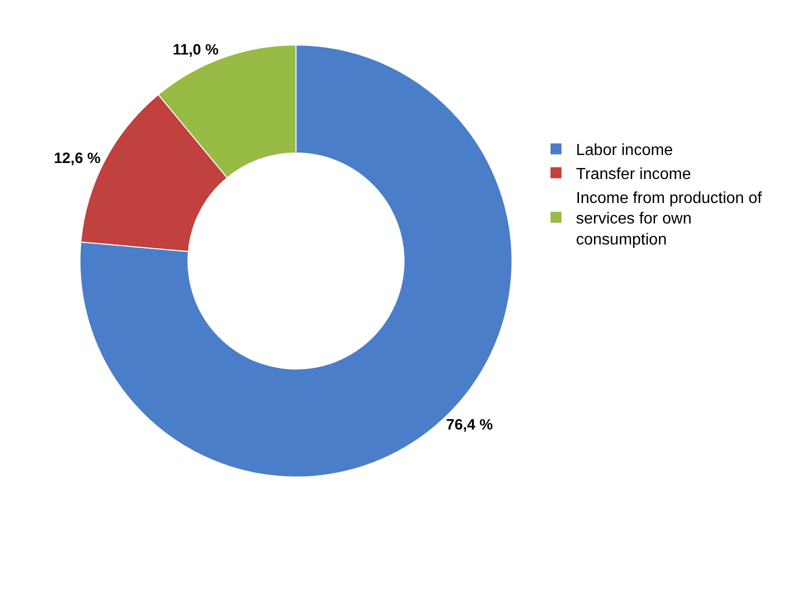  I want to click on data-label: 11,0 %, so click(195, 50).